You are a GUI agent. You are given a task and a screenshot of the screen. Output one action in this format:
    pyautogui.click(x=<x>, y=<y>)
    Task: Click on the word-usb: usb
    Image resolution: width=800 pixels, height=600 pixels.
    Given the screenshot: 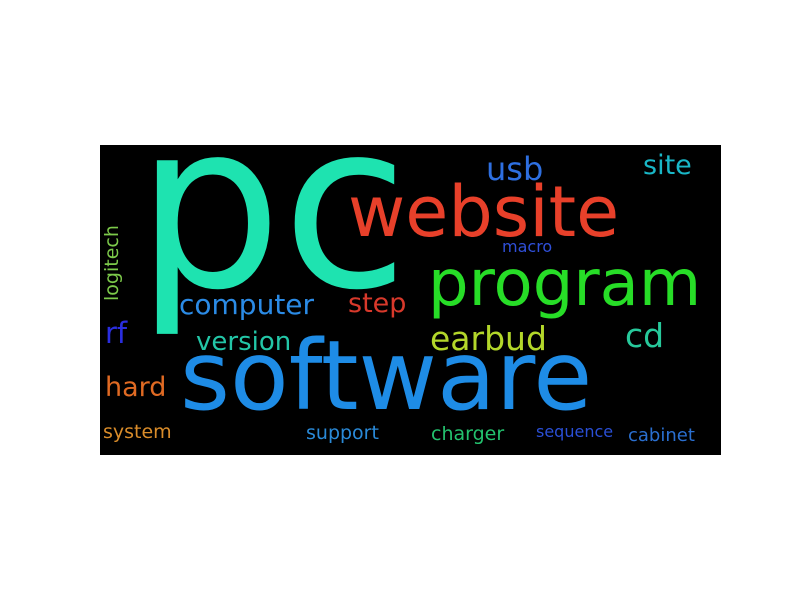 What is the action you would take?
    pyautogui.click(x=515, y=169)
    